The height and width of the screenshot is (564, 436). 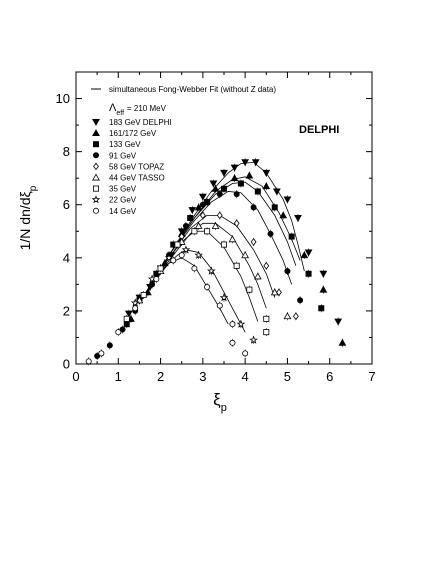 What do you see at coordinates (123, 200) in the screenshot?
I see `legend-series-label: 22 GeV` at bounding box center [123, 200].